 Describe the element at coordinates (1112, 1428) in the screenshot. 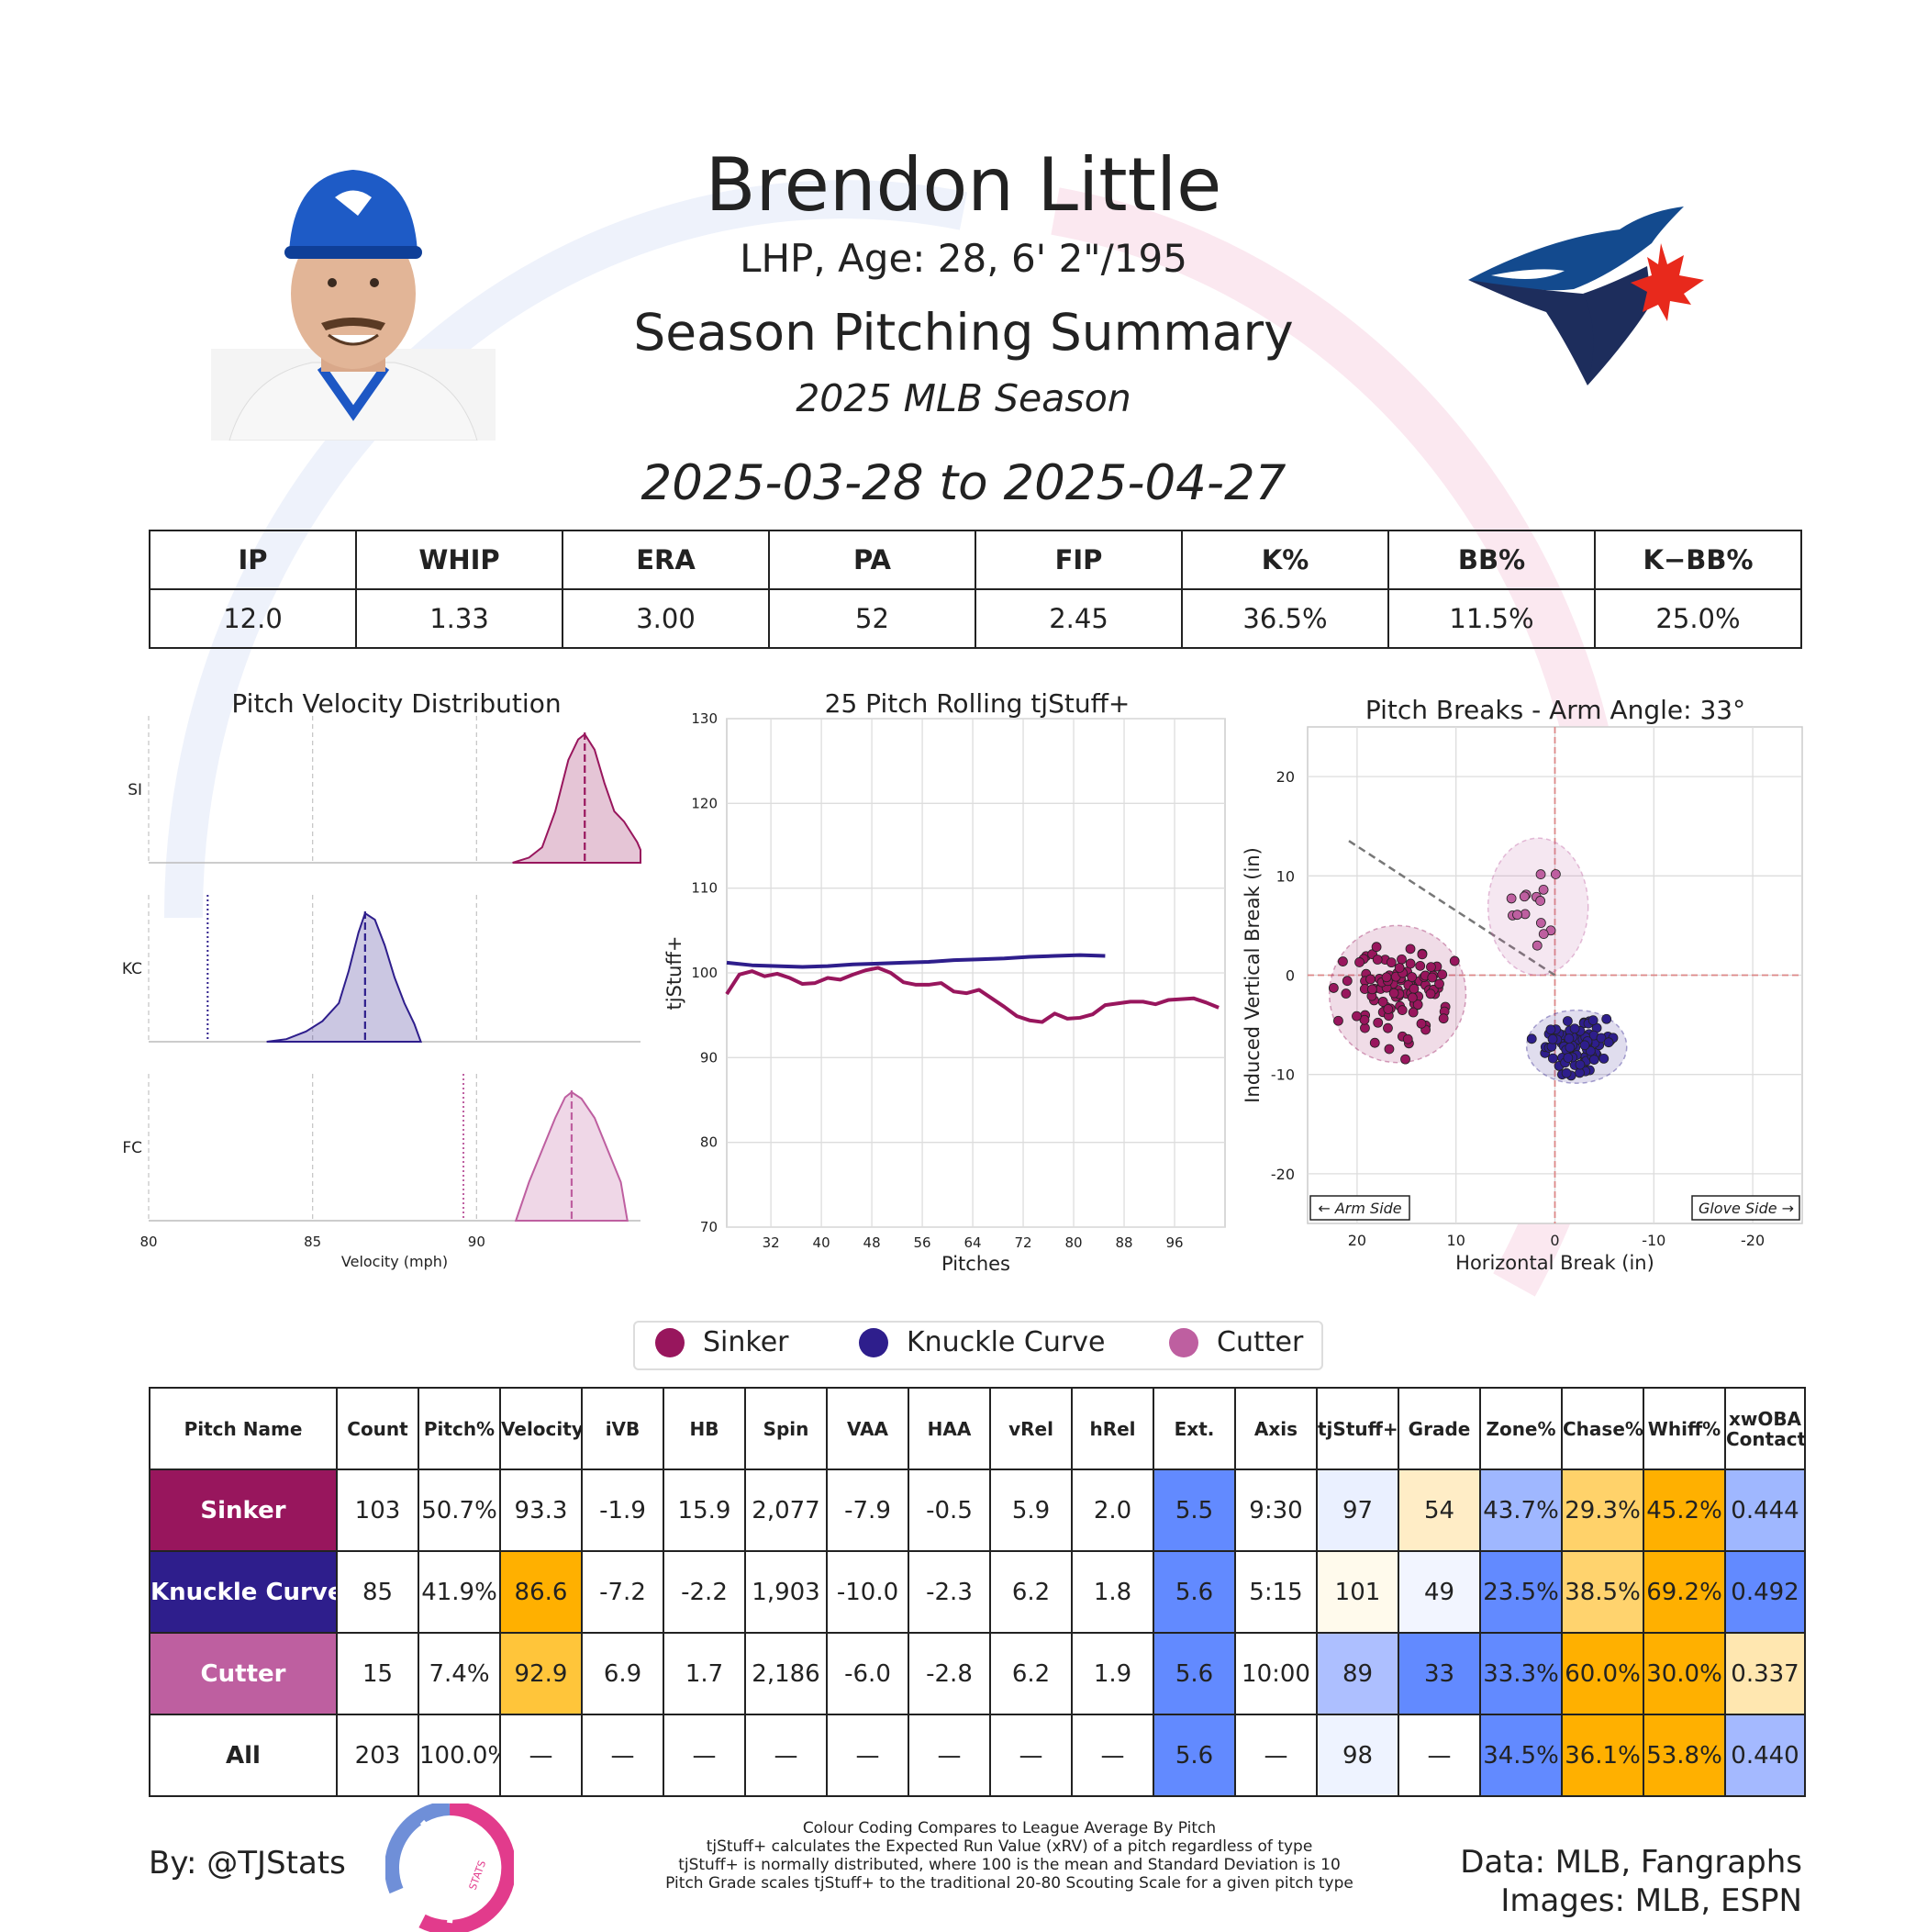

I see `pitch-table-header: hRel` at that location.